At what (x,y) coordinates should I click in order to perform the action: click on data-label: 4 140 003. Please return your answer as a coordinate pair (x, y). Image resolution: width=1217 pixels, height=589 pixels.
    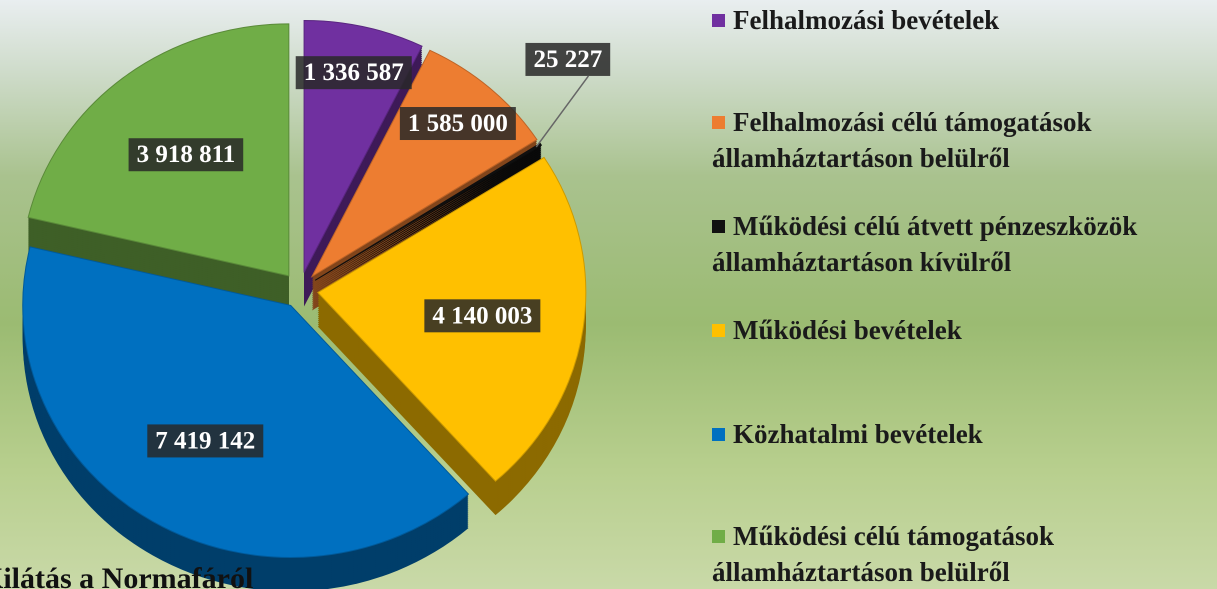
    Looking at the image, I should click on (482, 316).